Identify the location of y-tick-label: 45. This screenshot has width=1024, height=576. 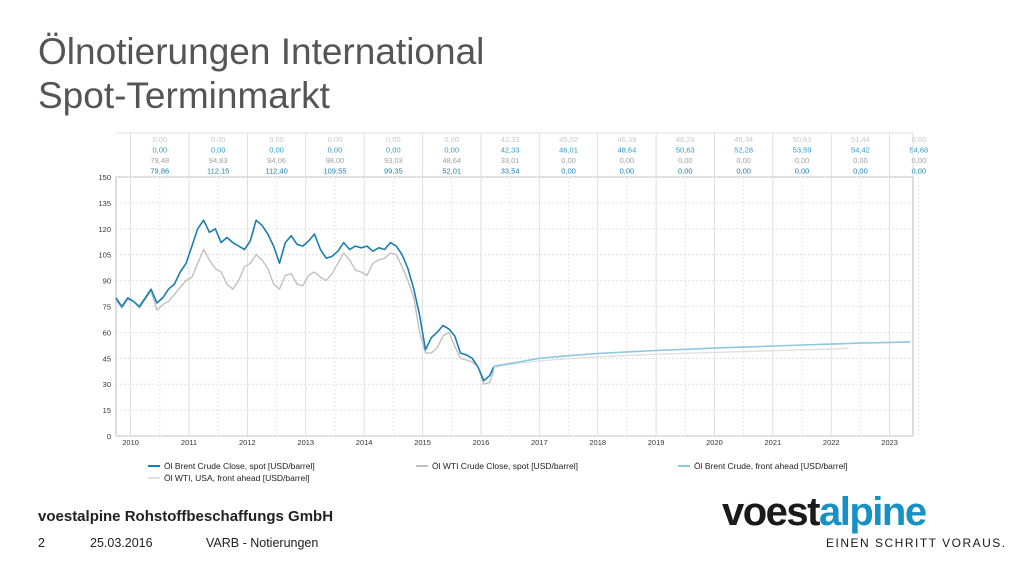
(107, 358).